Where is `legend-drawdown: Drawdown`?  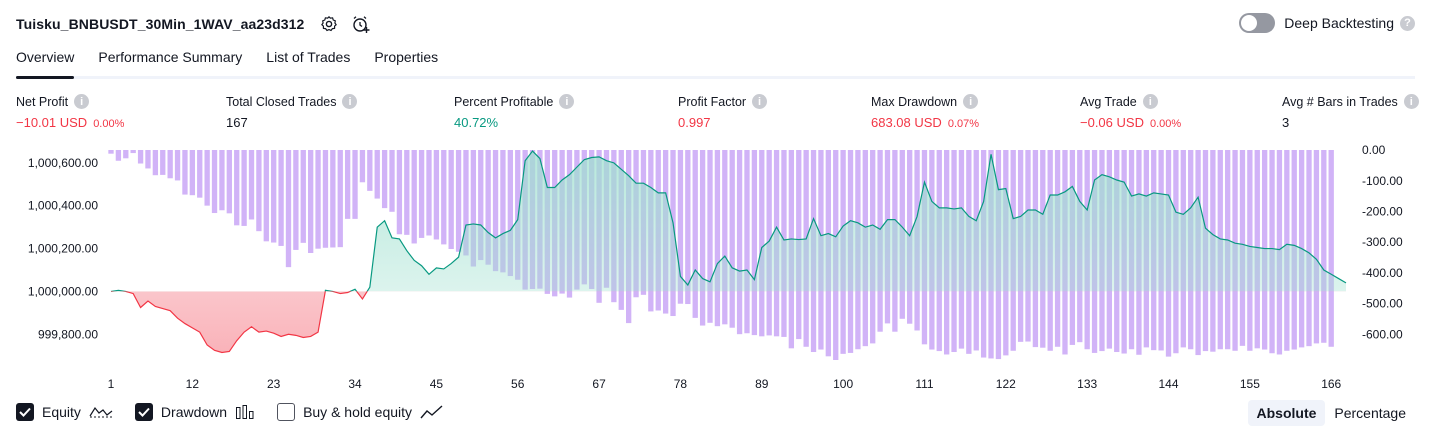 legend-drawdown: Drawdown is located at coordinates (194, 412).